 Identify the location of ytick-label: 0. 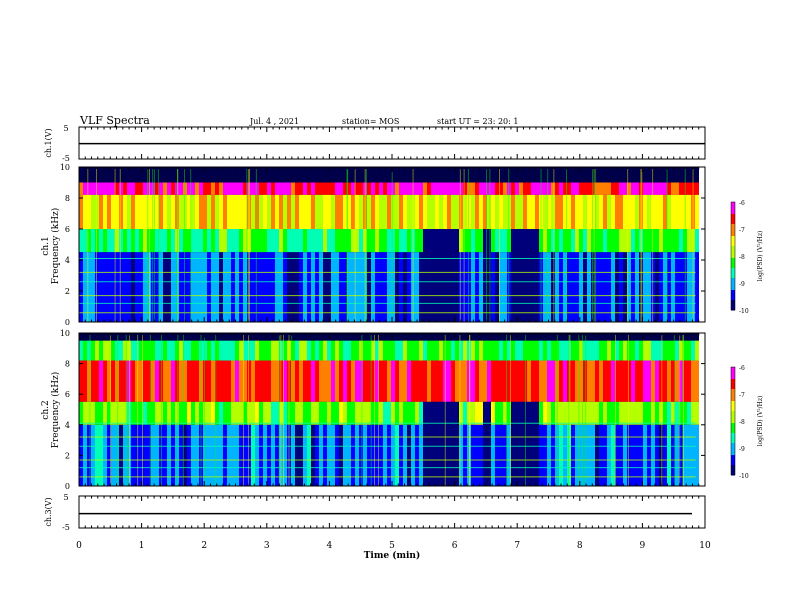
(67, 486).